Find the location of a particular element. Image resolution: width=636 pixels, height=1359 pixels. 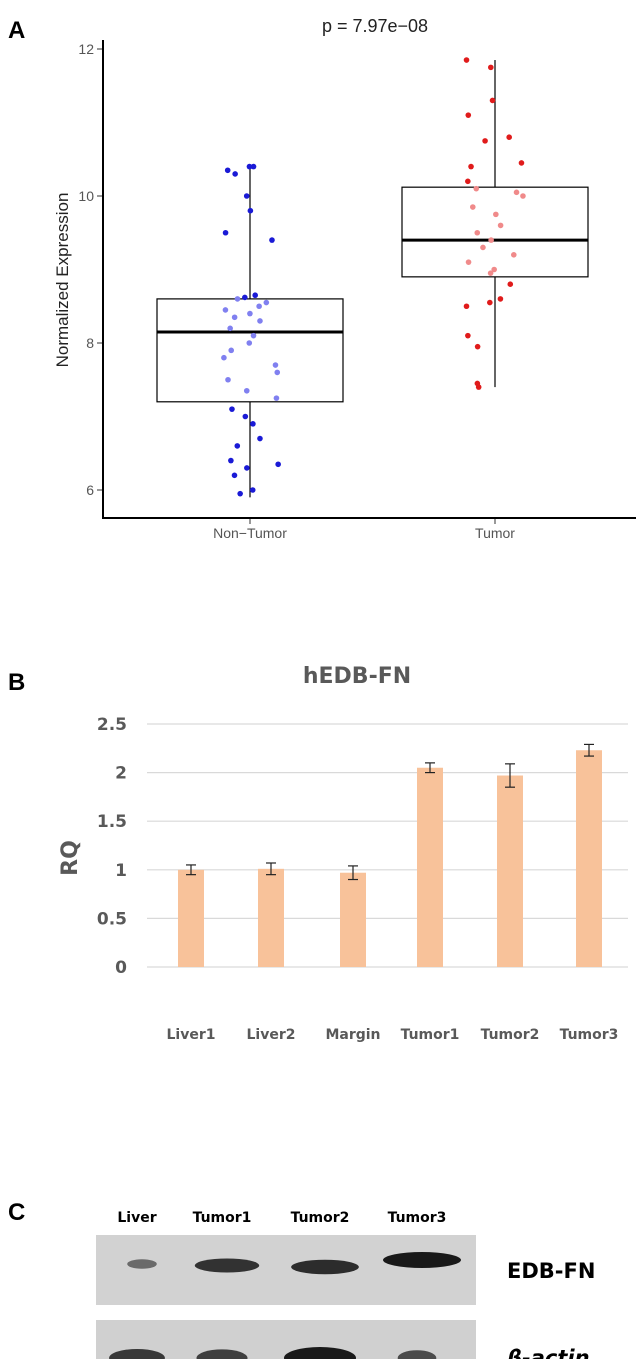

bar-y-tick-label: 0 is located at coordinates (121, 968).